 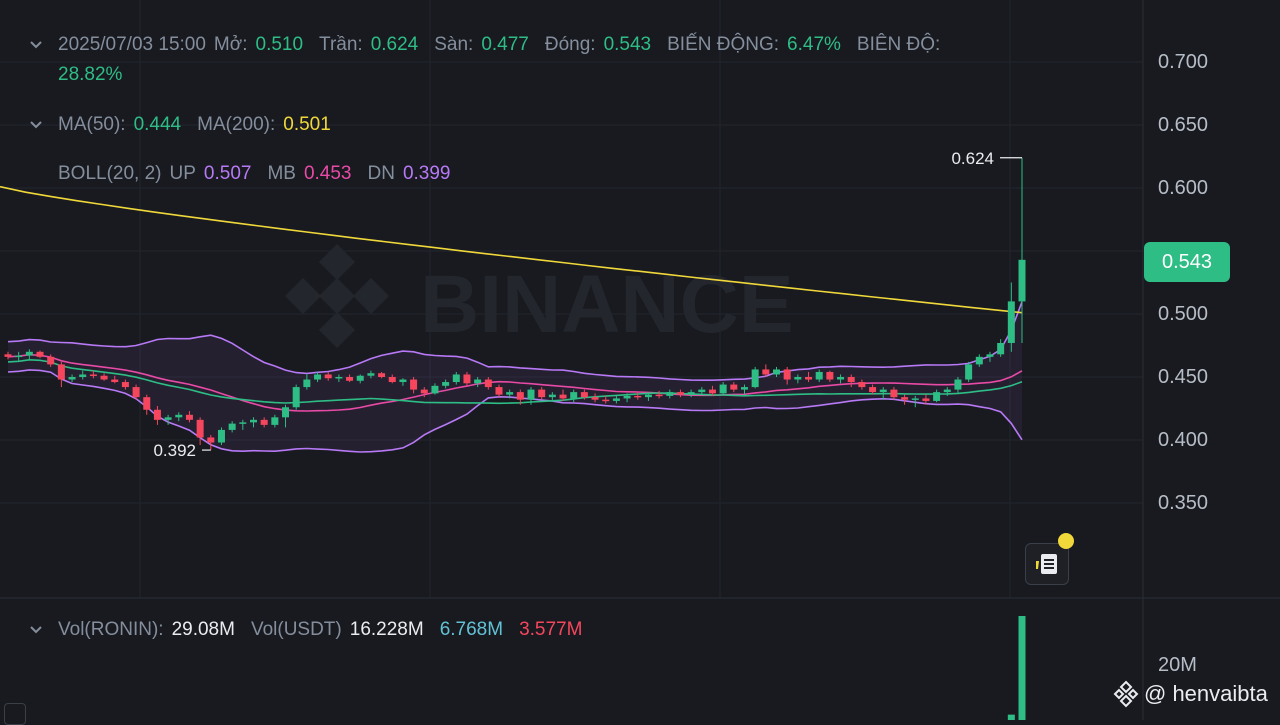 What do you see at coordinates (1183, 125) in the screenshot?
I see `price-tick: 0.650` at bounding box center [1183, 125].